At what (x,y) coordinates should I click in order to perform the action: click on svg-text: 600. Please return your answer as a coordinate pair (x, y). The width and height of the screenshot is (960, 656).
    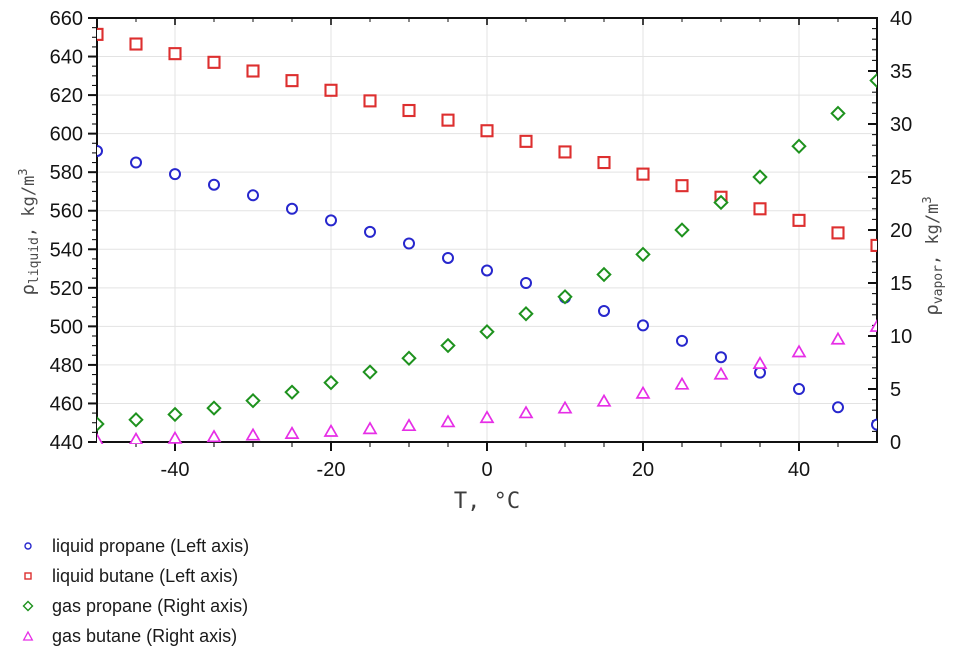
    Looking at the image, I should click on (66, 135).